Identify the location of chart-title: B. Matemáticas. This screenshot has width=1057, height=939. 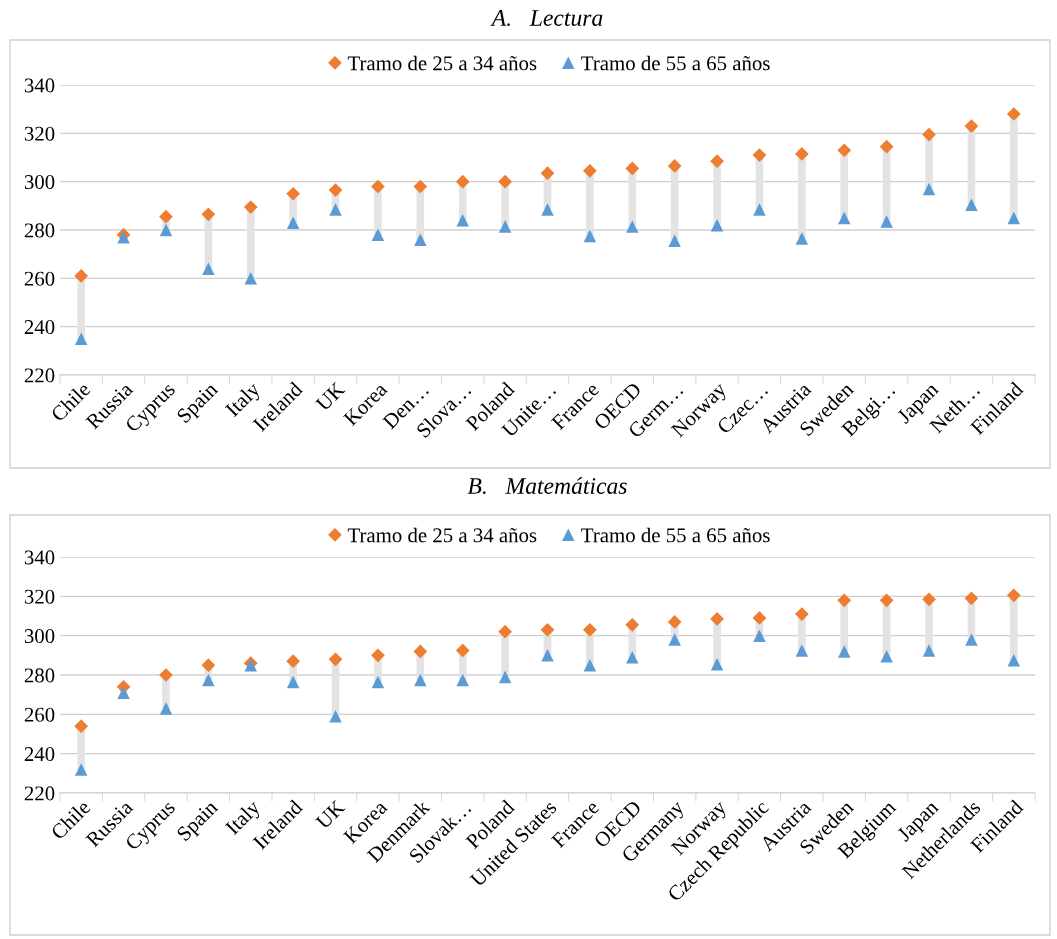
(547, 486).